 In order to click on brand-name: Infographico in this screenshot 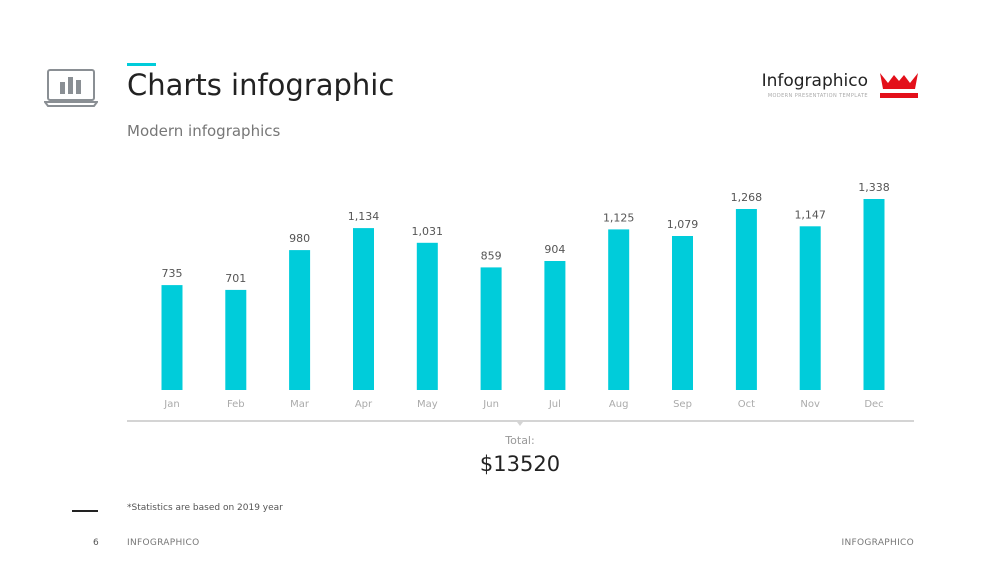, I will do `click(814, 81)`.